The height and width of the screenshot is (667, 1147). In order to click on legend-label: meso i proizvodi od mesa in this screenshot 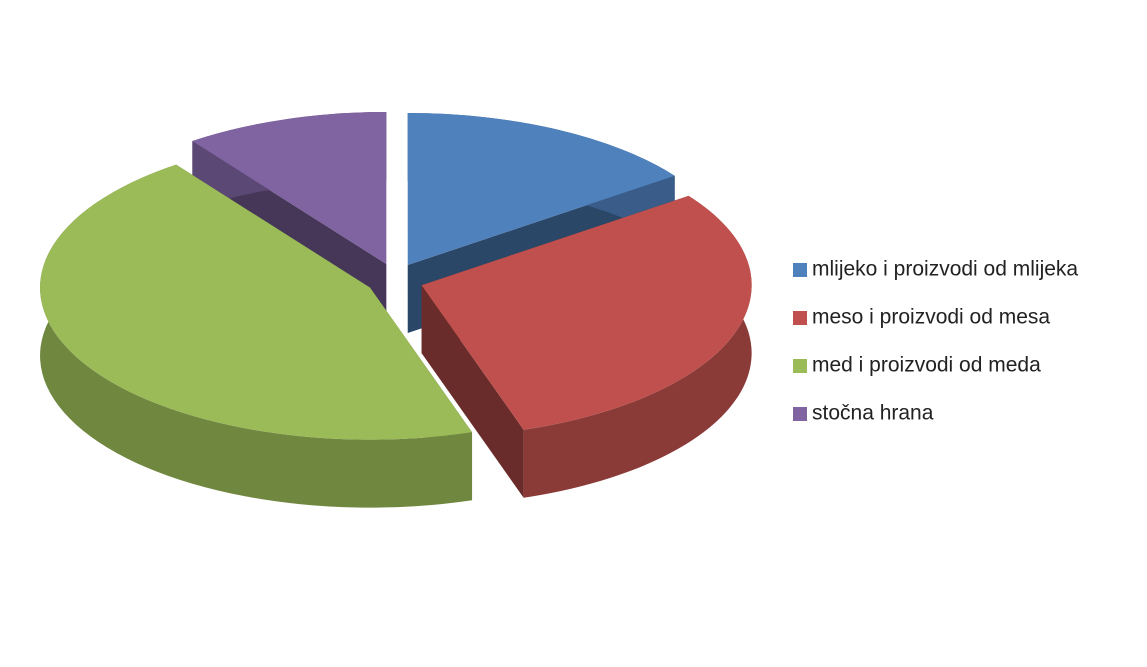, I will do `click(931, 317)`.